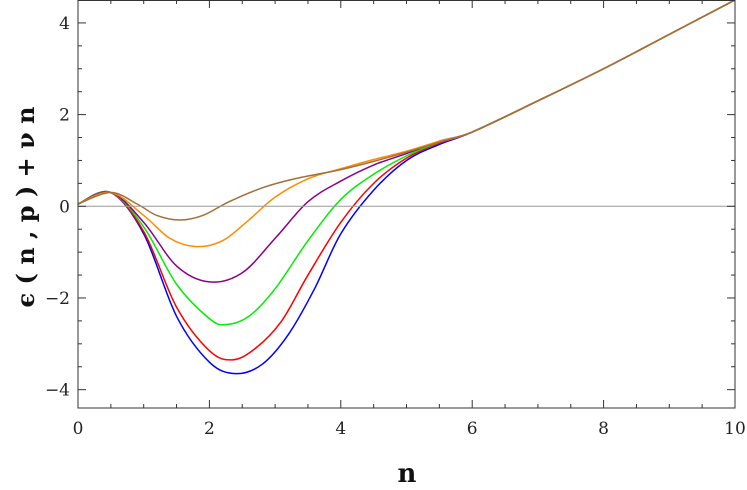  I want to click on y-tick-label: 0, so click(64, 207).